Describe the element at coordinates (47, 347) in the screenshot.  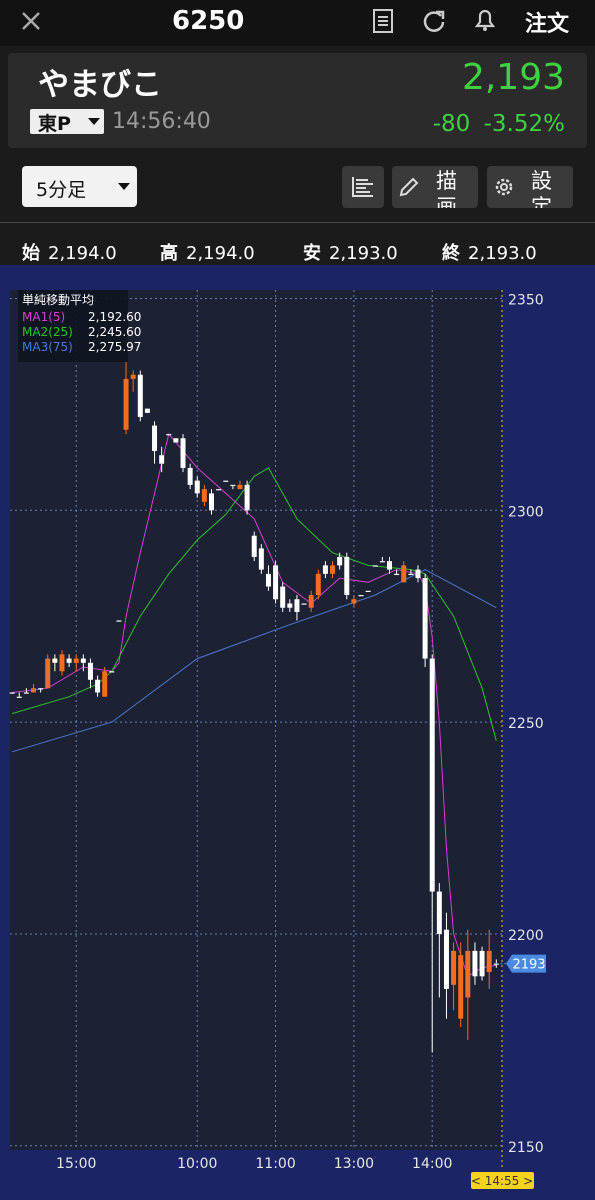
I see `legend-name: MA3(75)` at that location.